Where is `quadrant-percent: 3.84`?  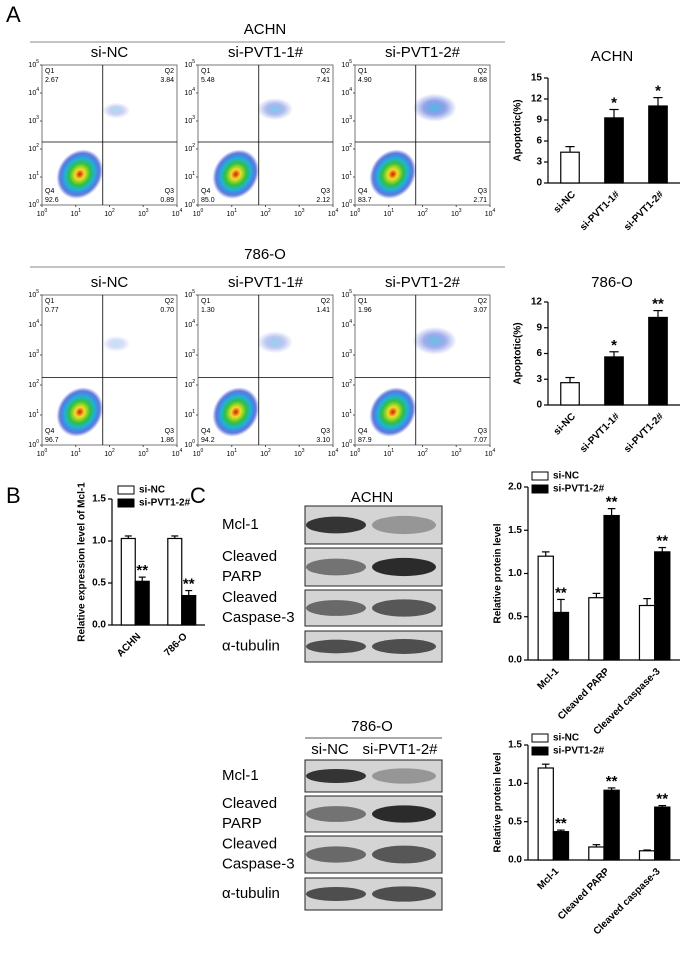 quadrant-percent: 3.84 is located at coordinates (167, 80).